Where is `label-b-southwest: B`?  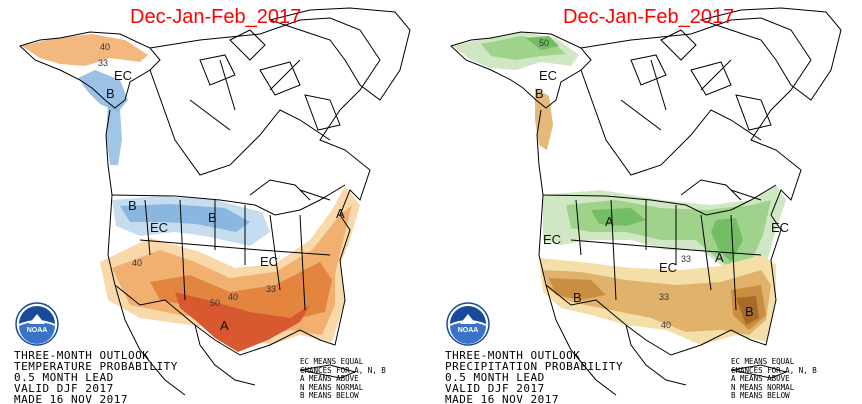
label-b-southwest: B is located at coordinates (577, 297).